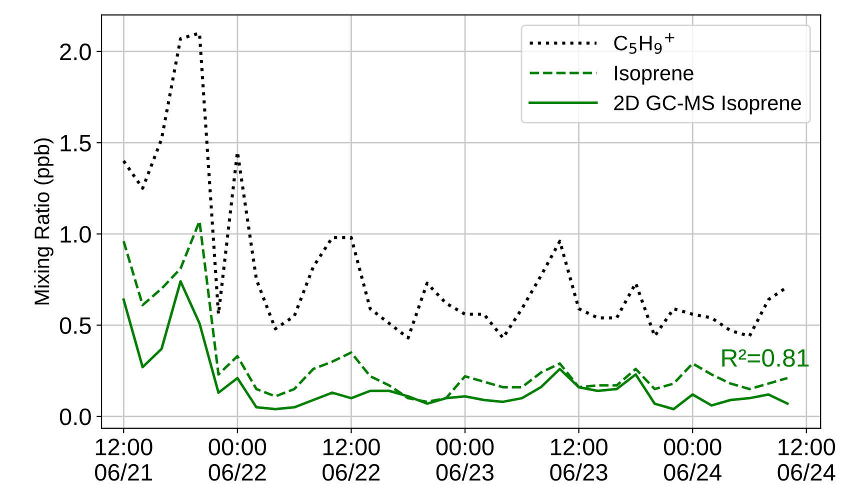  What do you see at coordinates (75, 417) in the screenshot?
I see `y-tick-label: 0.0` at bounding box center [75, 417].